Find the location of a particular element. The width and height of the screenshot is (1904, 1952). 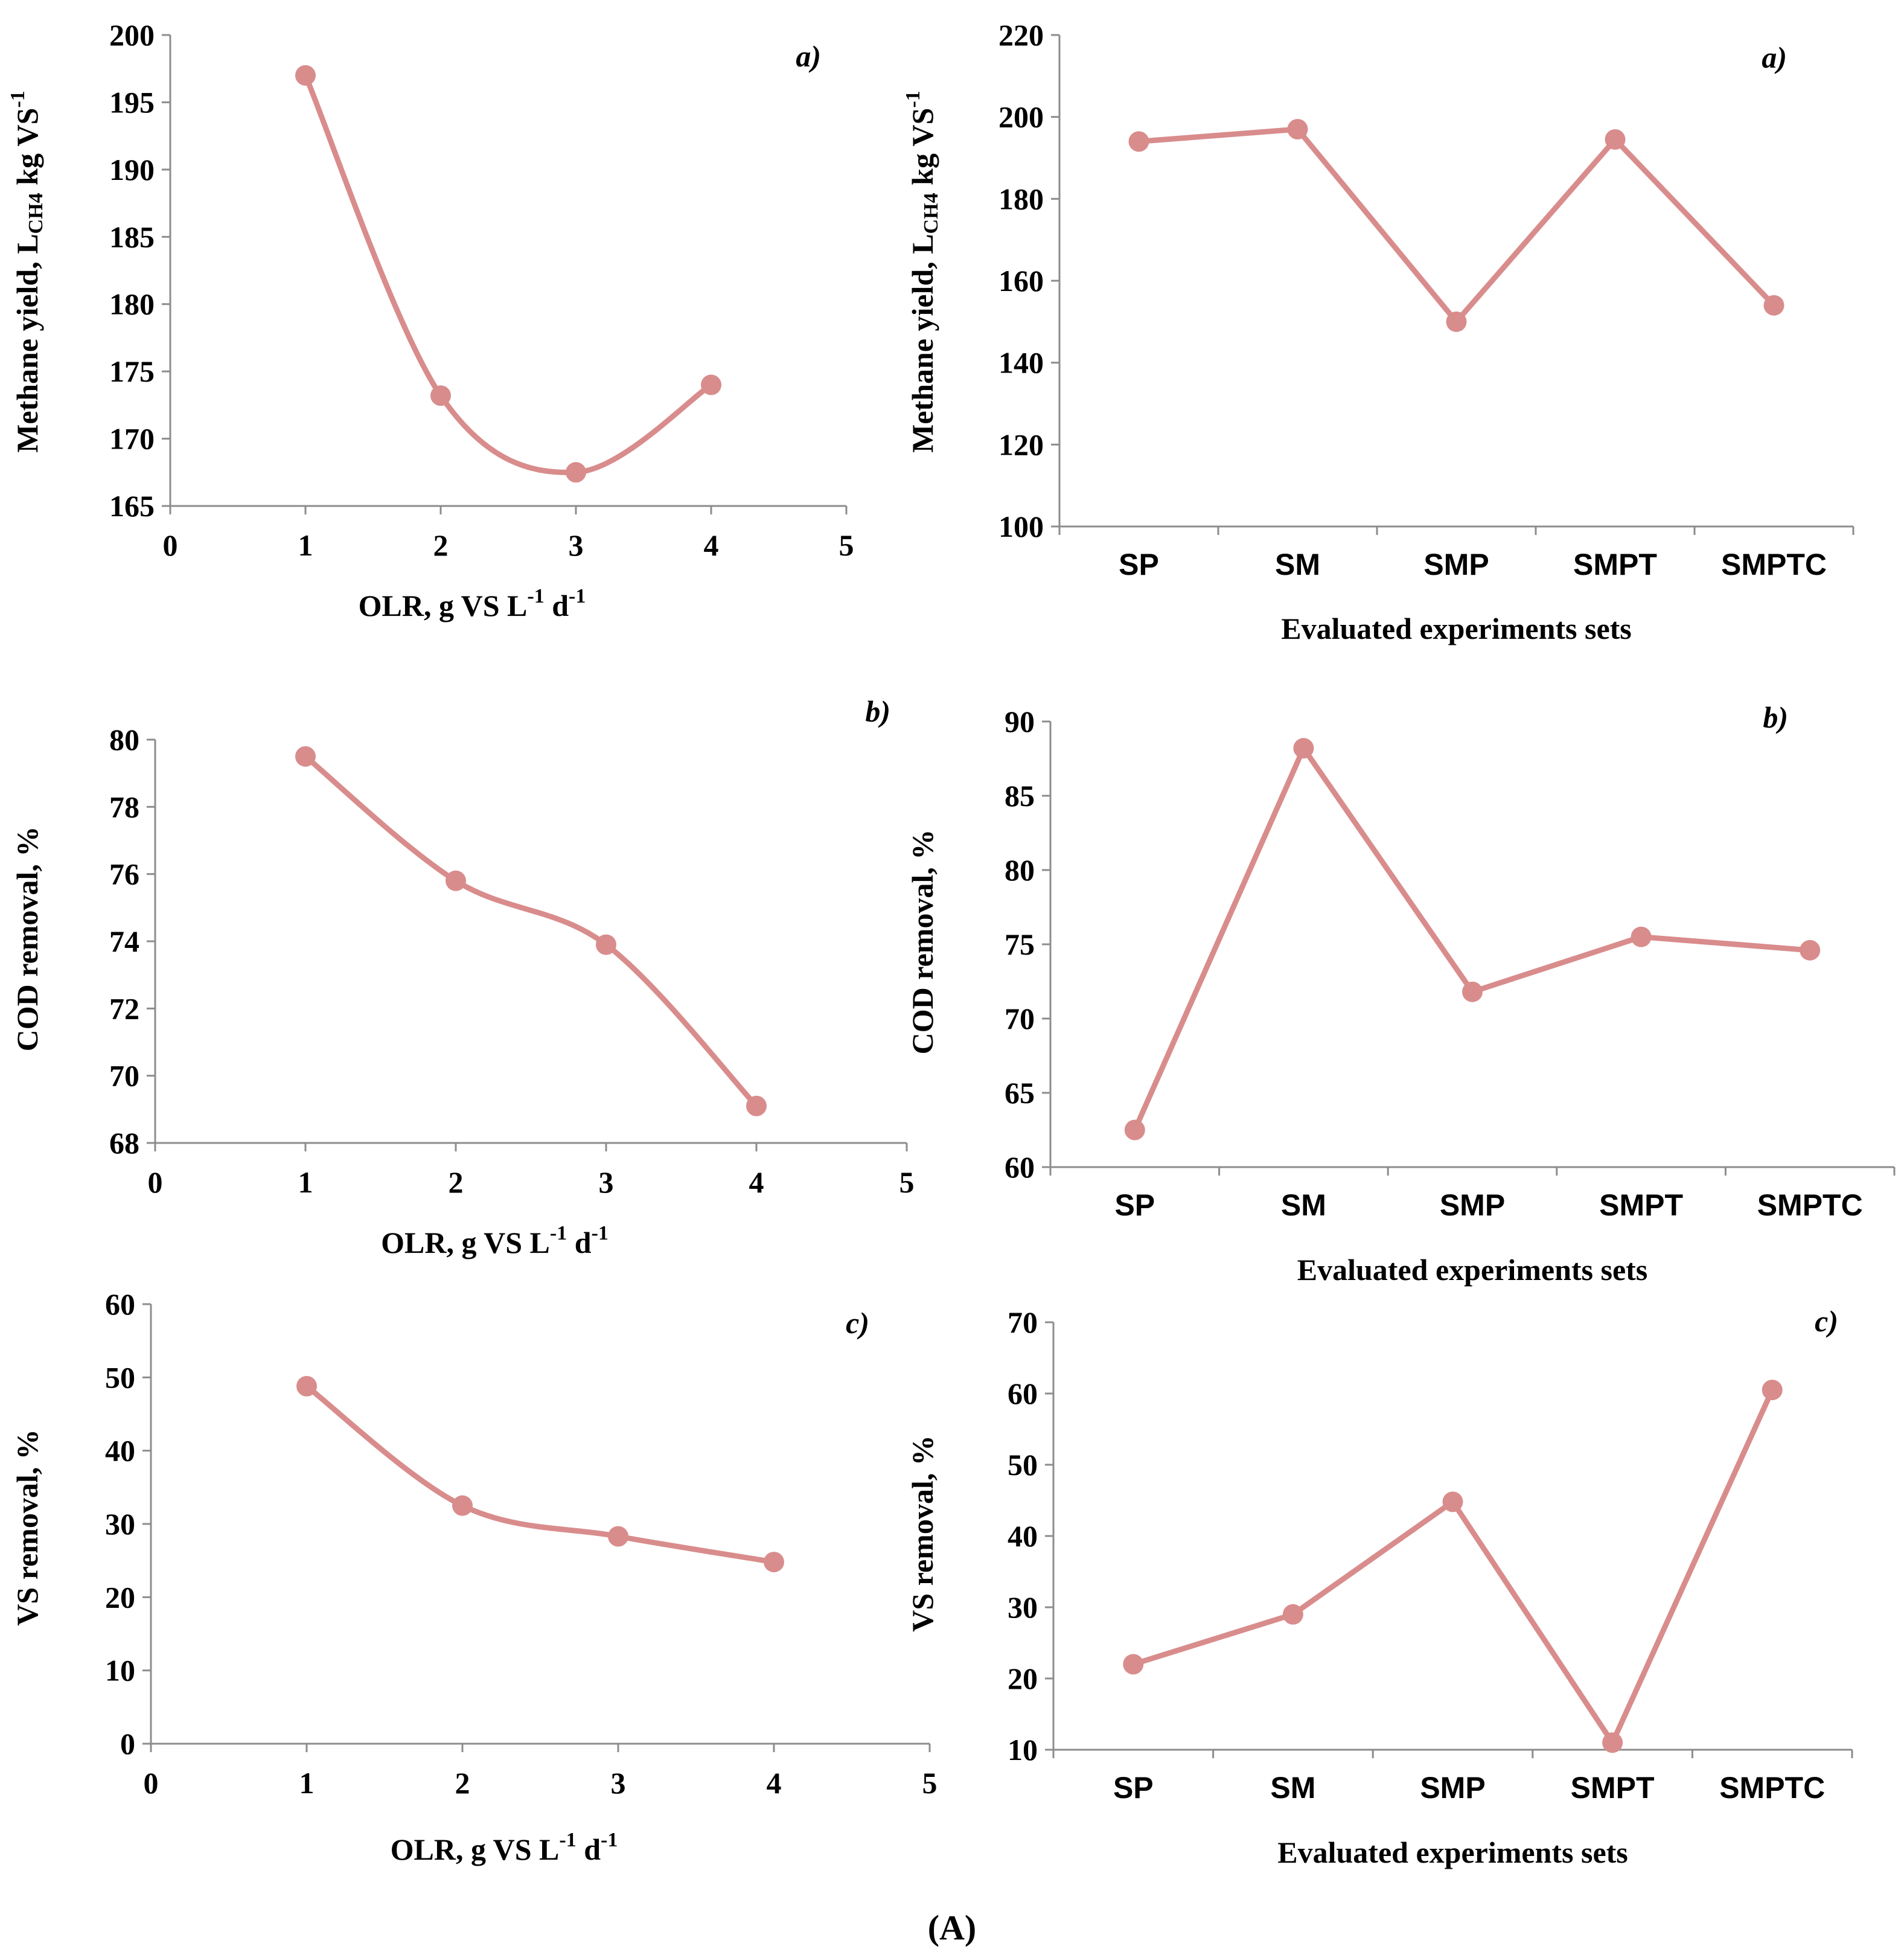

y-tick-label: 72 is located at coordinates (124, 1008).